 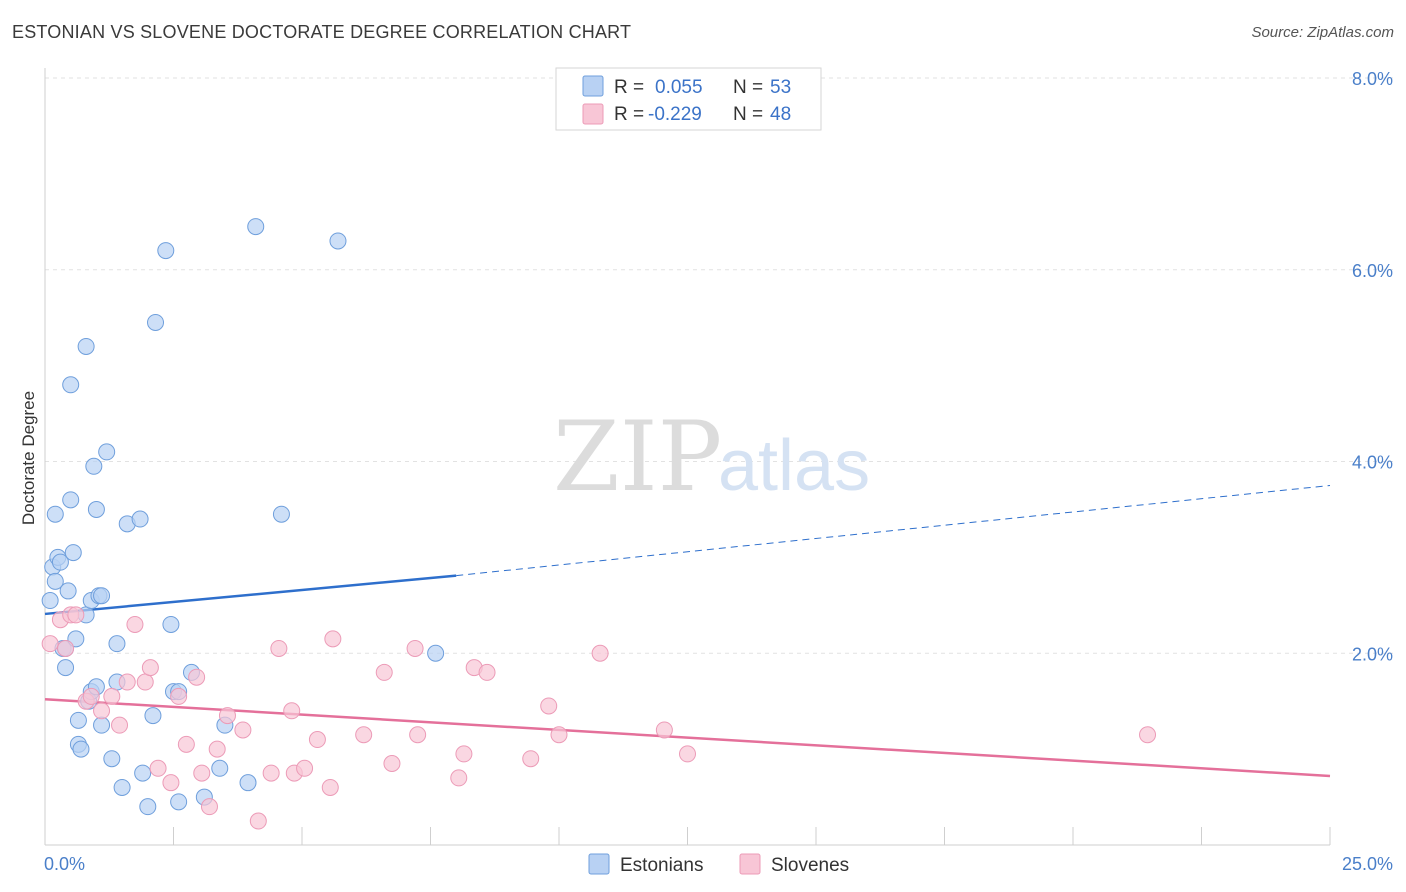 I want to click on y-tick-labels: 2.0% 4.0% 6.0% 8.0%, so click(x=1372, y=366).